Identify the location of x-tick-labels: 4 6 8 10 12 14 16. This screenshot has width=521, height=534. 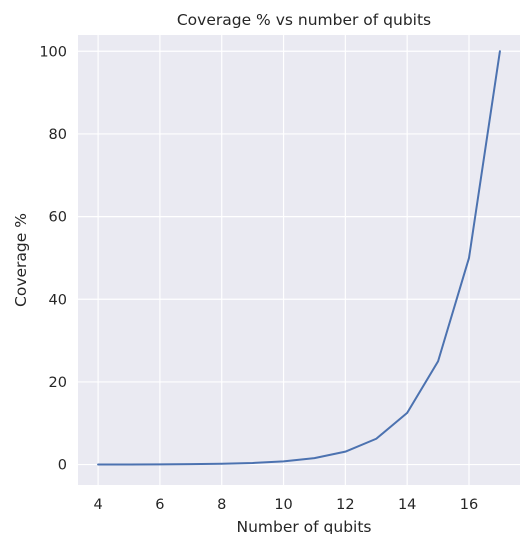
(285, 505).